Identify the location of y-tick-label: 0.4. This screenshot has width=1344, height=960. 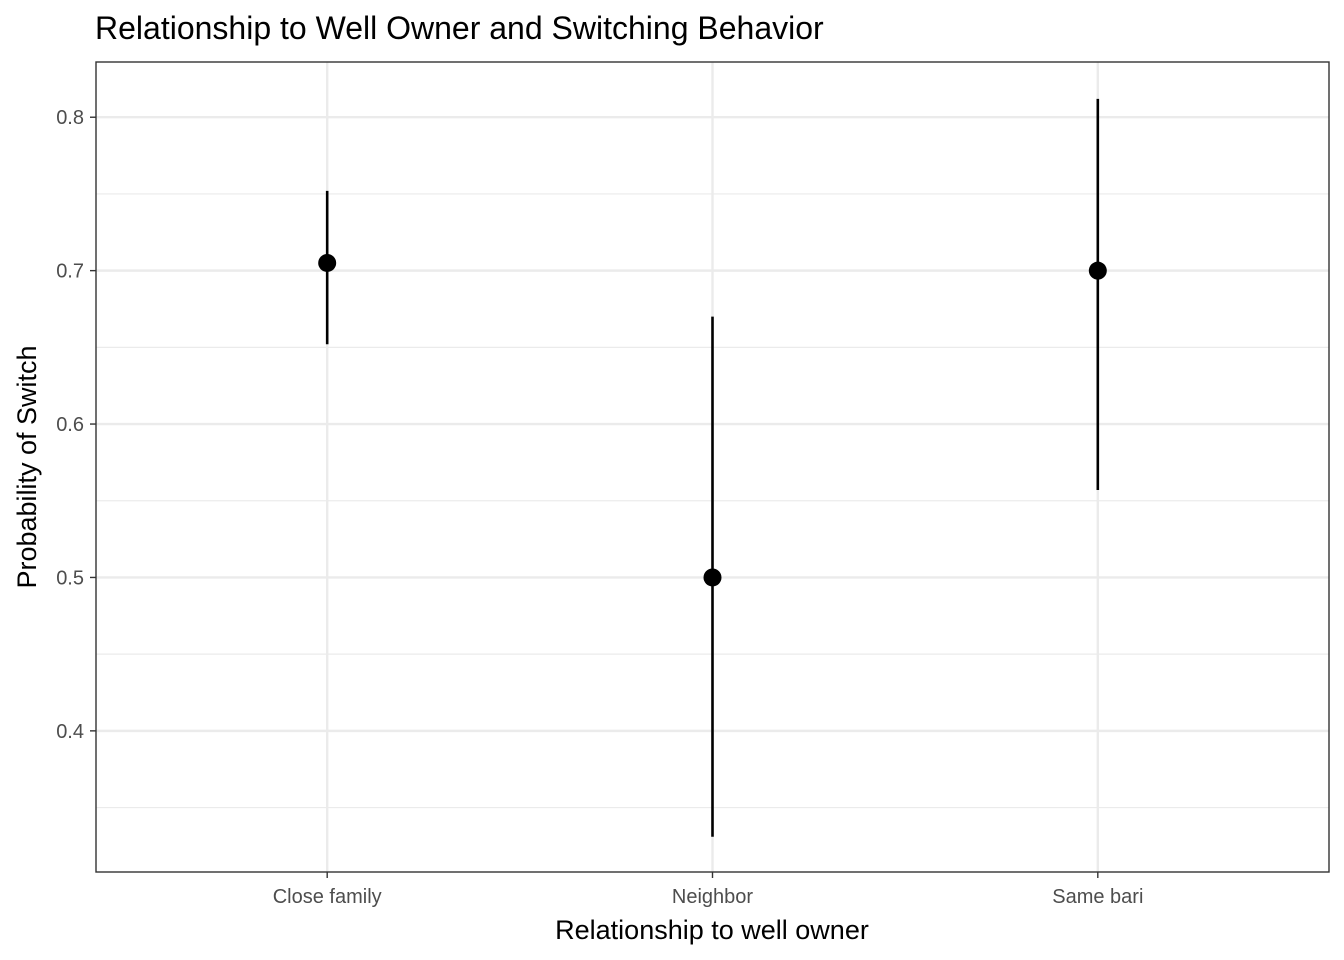
(70, 732).